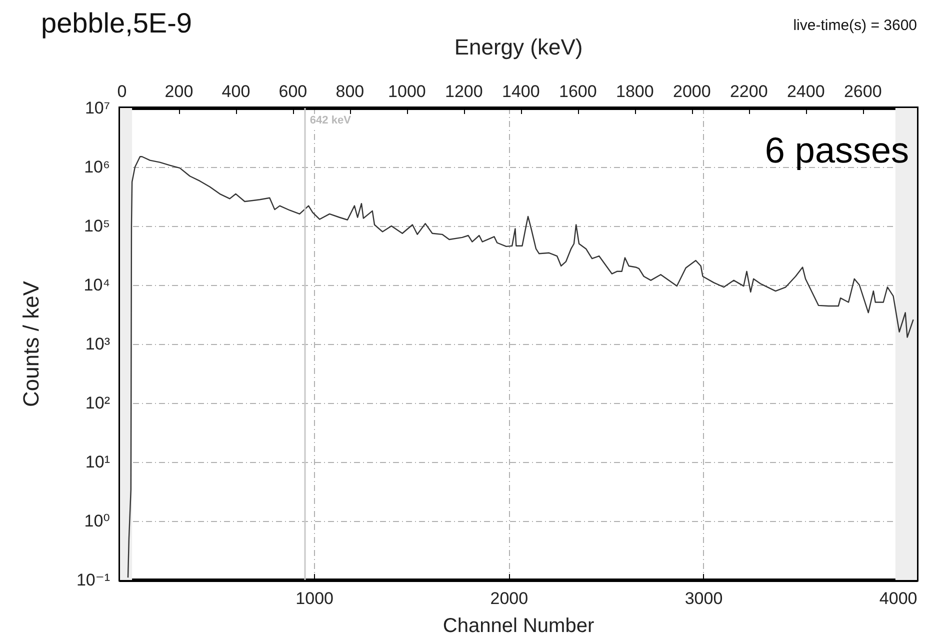 The height and width of the screenshot is (644, 943). What do you see at coordinates (97, 285) in the screenshot?
I see `y-tick-label: 10⁴` at bounding box center [97, 285].